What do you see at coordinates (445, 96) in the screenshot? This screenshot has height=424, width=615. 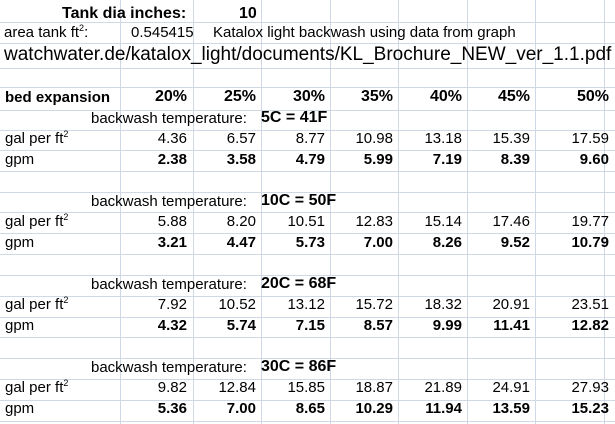 I see `expansion-col-5: 40%` at bounding box center [445, 96].